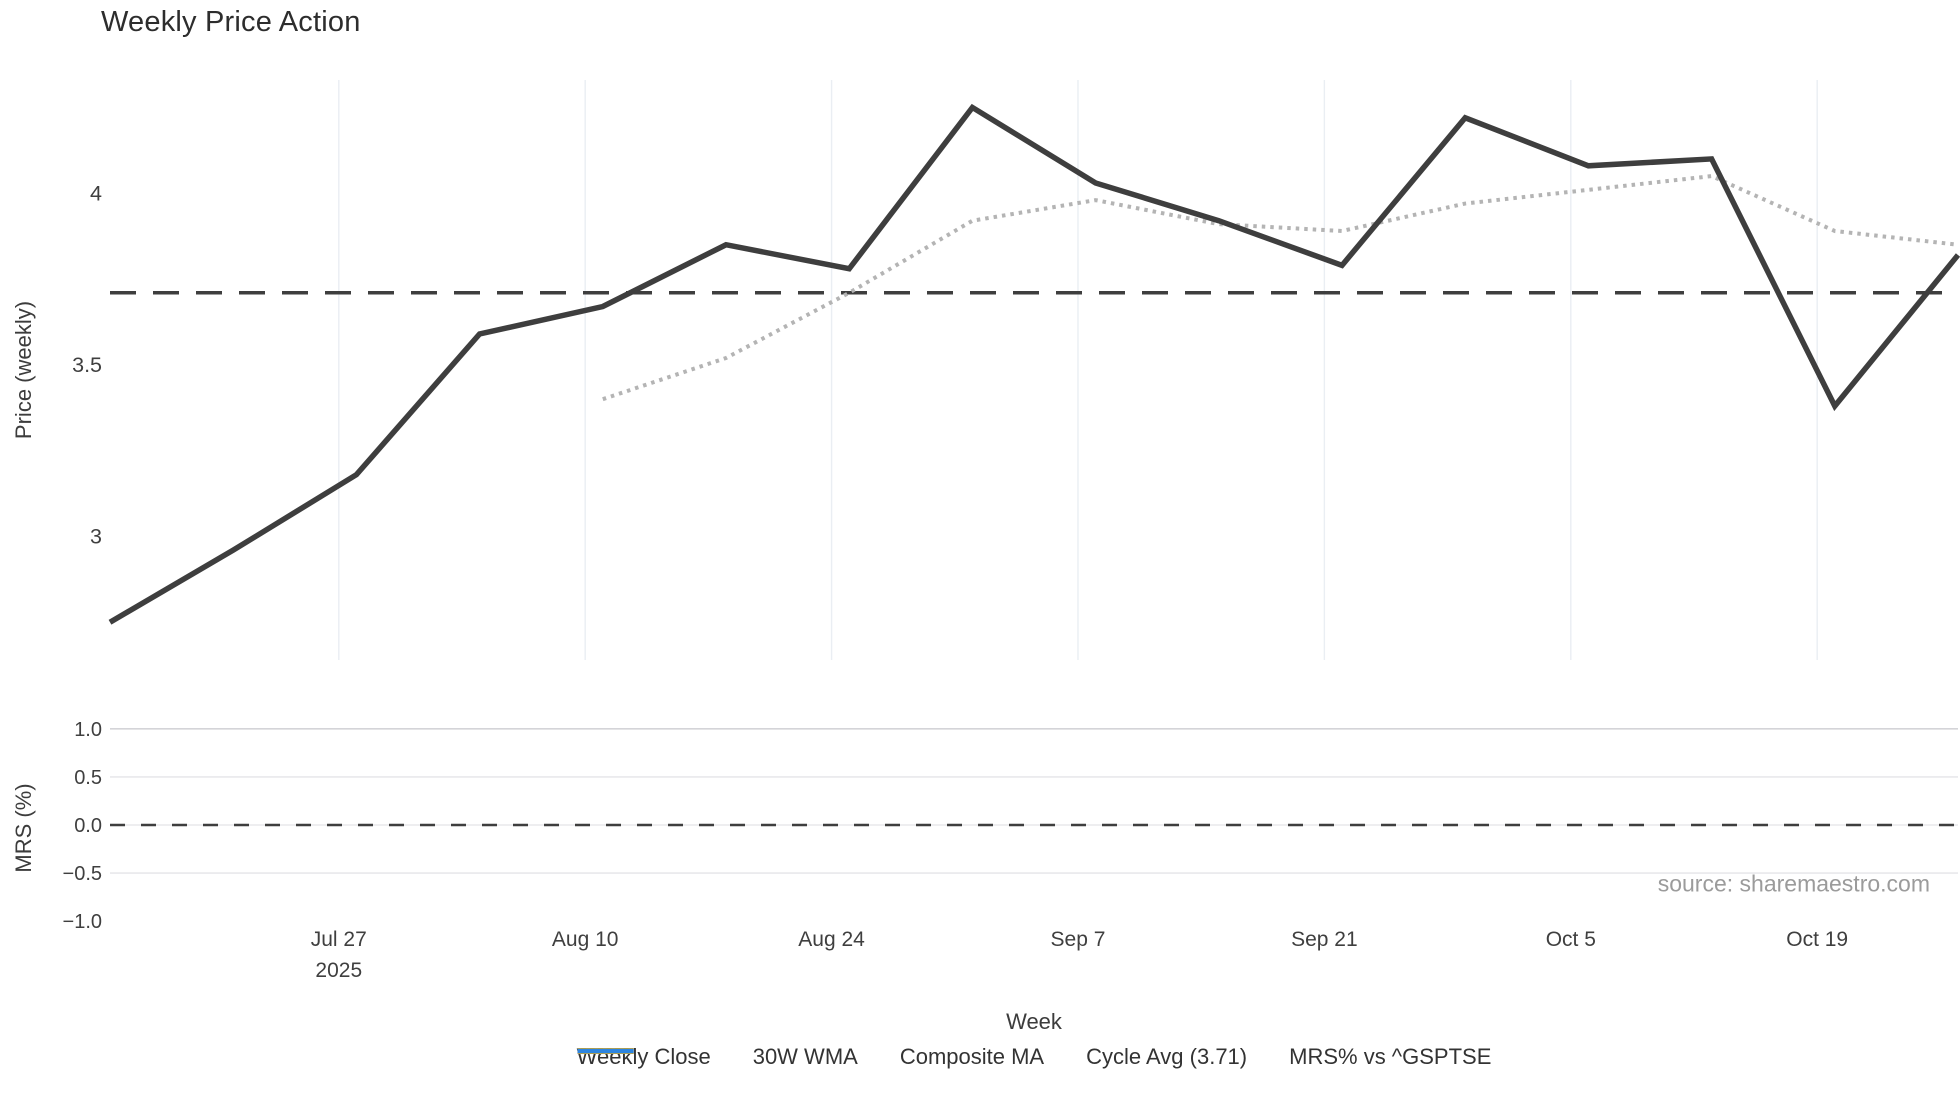 The image size is (1960, 1102). Describe the element at coordinates (1280, 288) in the screenshot. I see `composite-ma-line` at that location.